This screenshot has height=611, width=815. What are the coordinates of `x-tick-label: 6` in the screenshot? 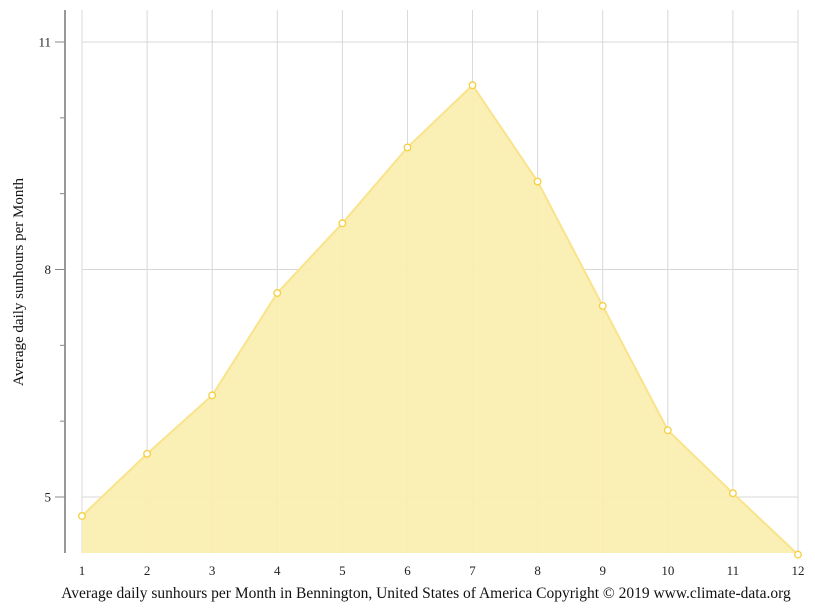 It's located at (407, 570).